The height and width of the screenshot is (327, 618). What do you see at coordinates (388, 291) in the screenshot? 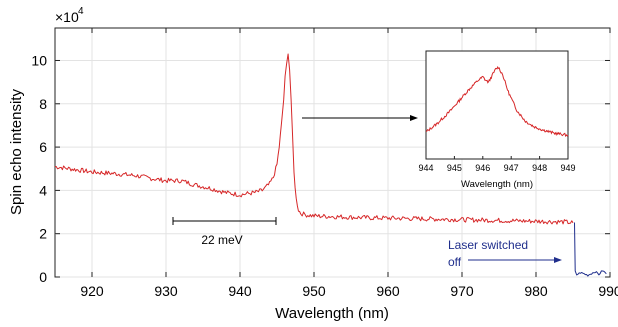
I see `x-tick-label: 960` at bounding box center [388, 291].